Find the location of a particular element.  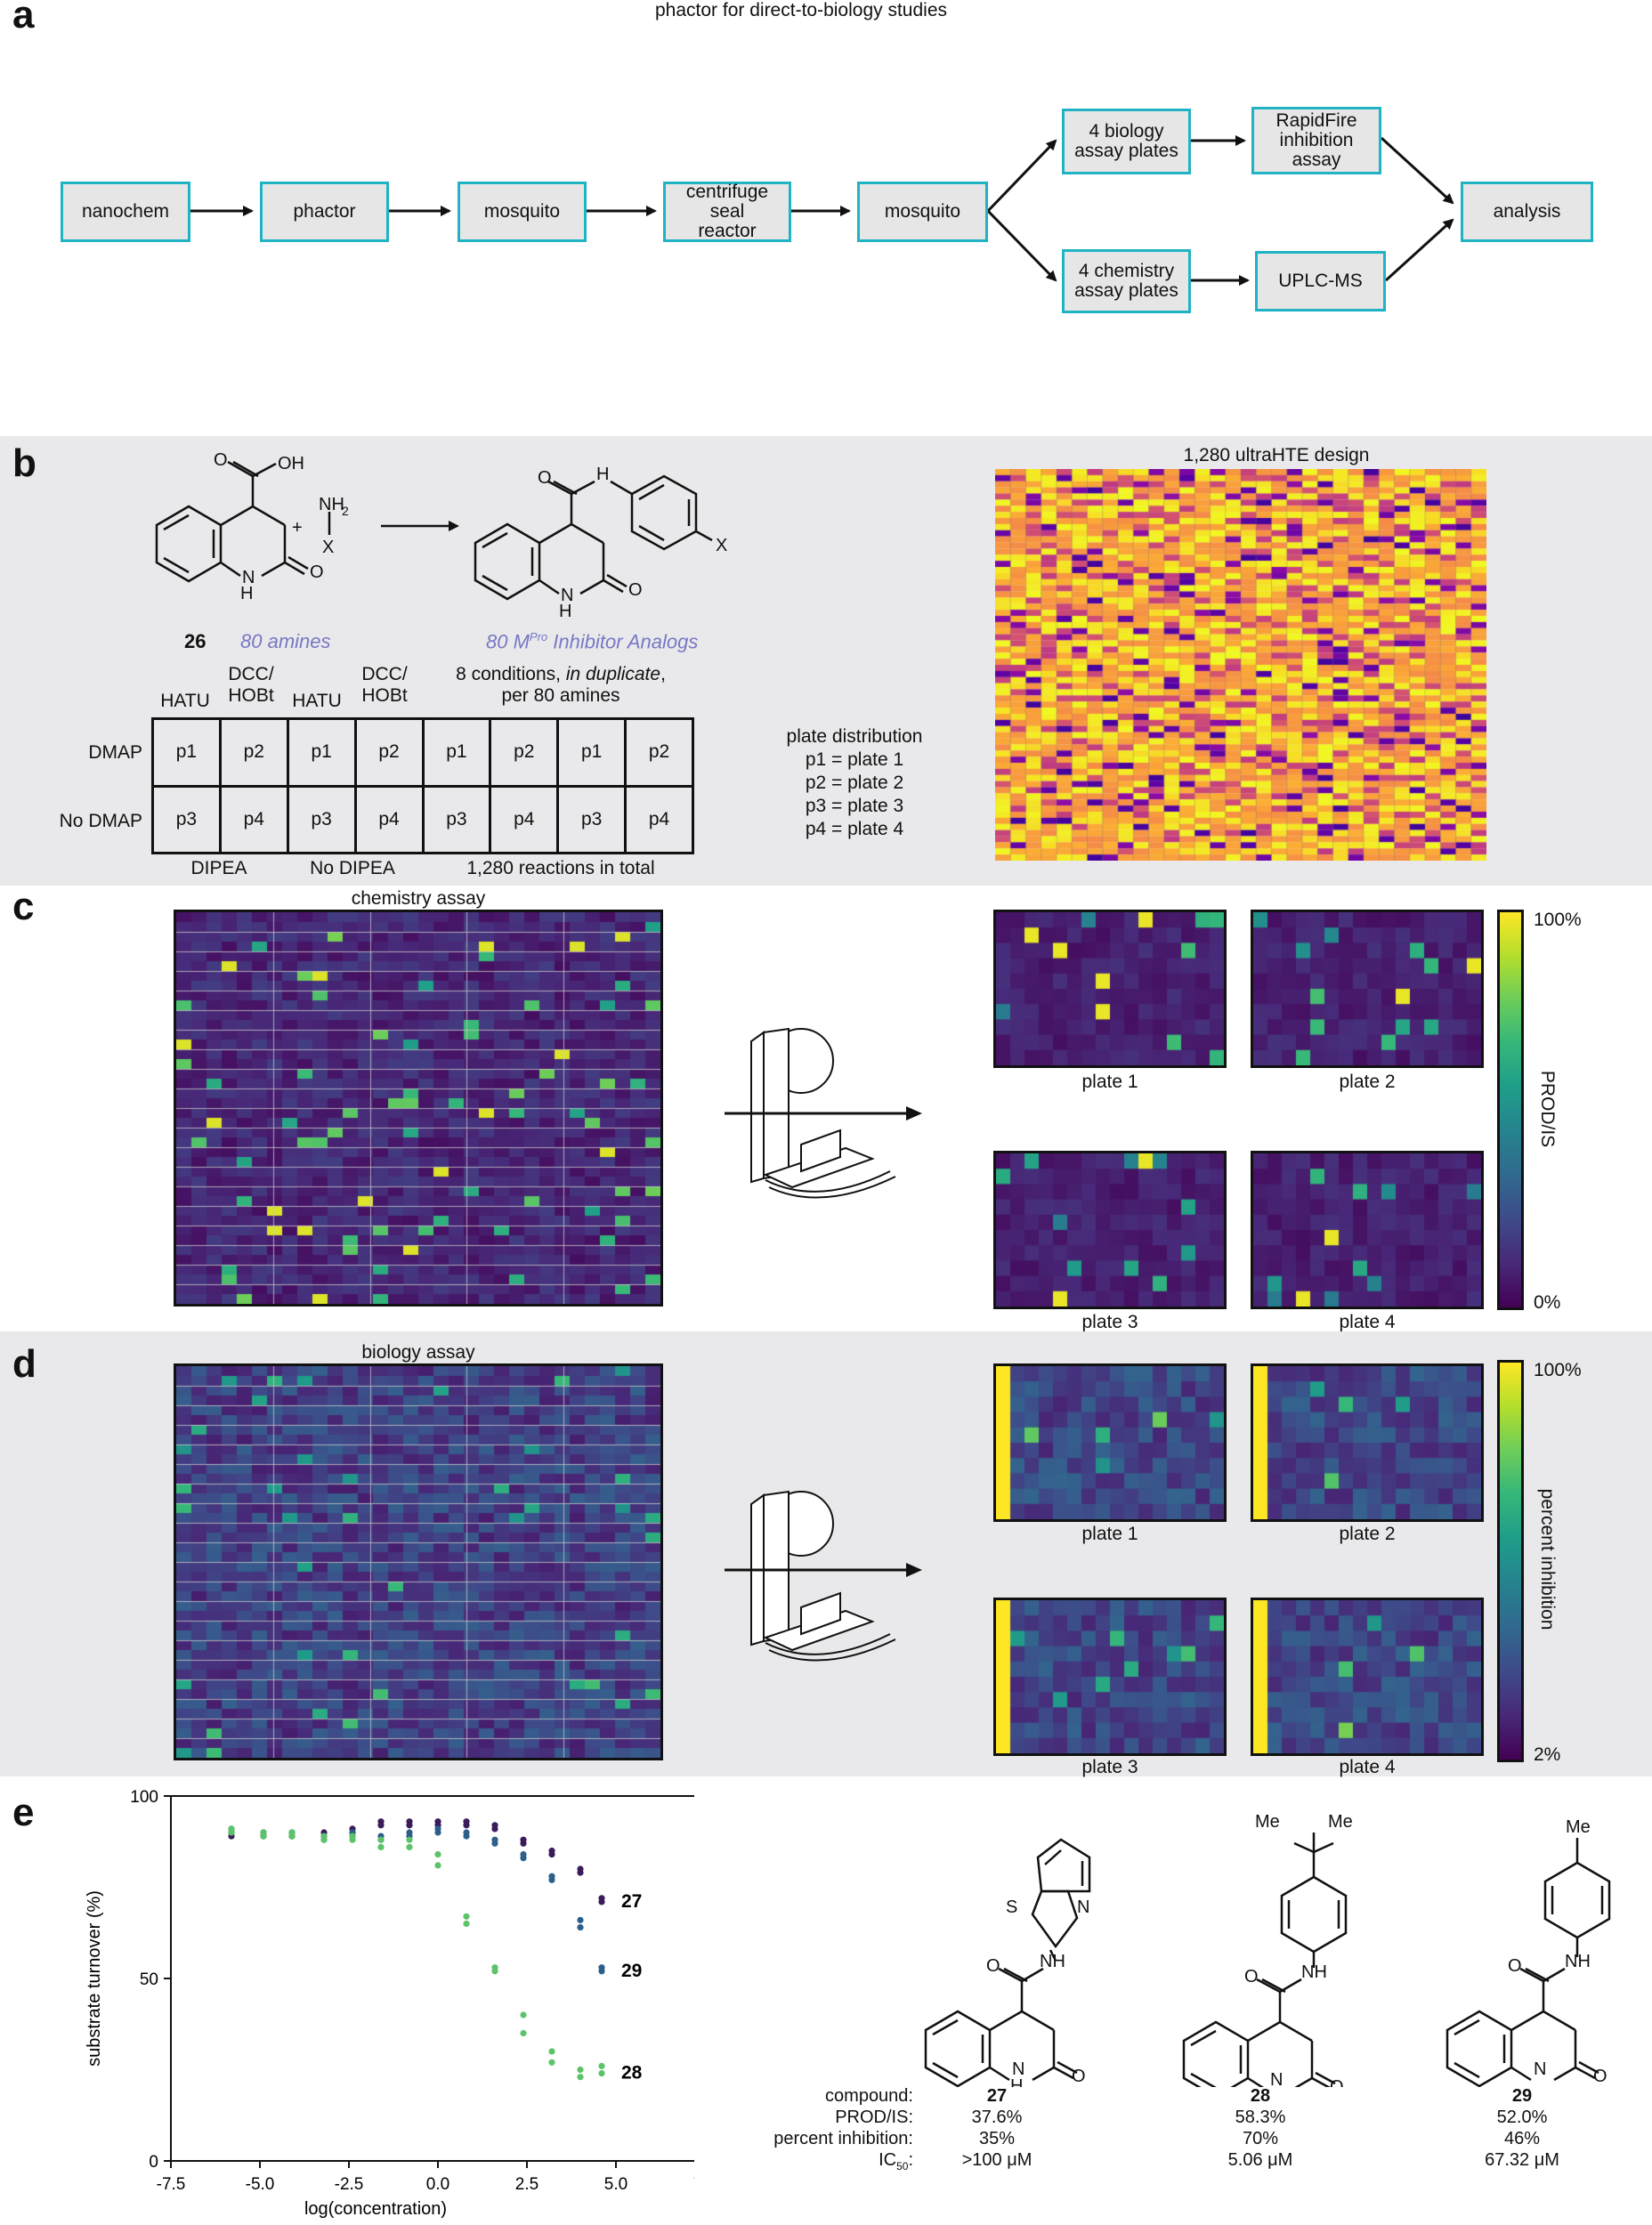

atom-label: NH is located at coordinates (1578, 1962).